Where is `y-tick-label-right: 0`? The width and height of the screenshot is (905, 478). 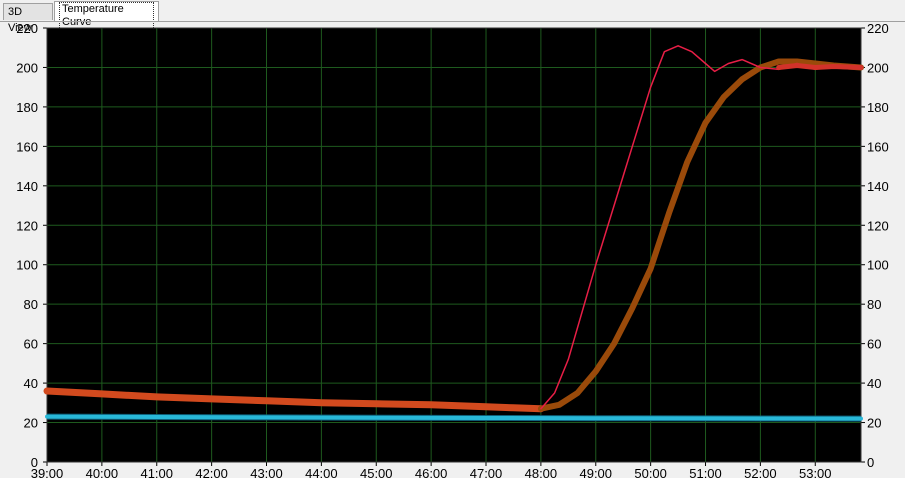
y-tick-label-right: 0 is located at coordinates (870, 462).